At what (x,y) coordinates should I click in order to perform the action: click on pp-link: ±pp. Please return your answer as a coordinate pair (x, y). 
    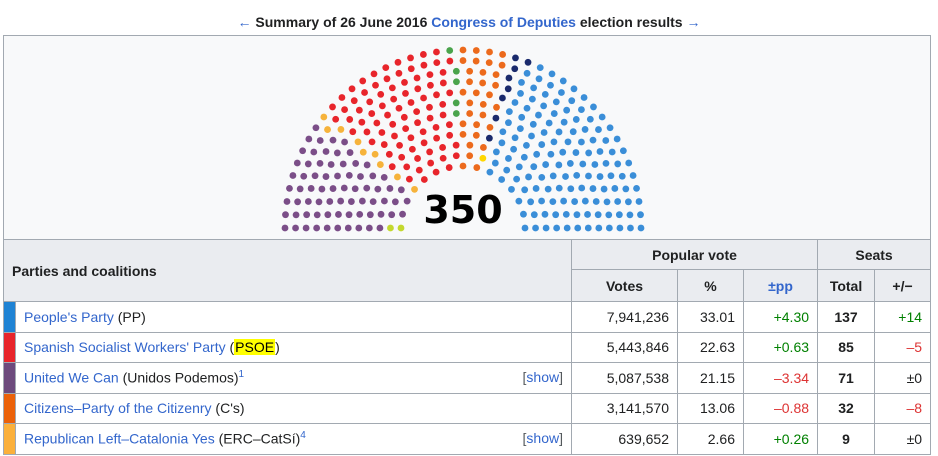
    Looking at the image, I should click on (780, 285).